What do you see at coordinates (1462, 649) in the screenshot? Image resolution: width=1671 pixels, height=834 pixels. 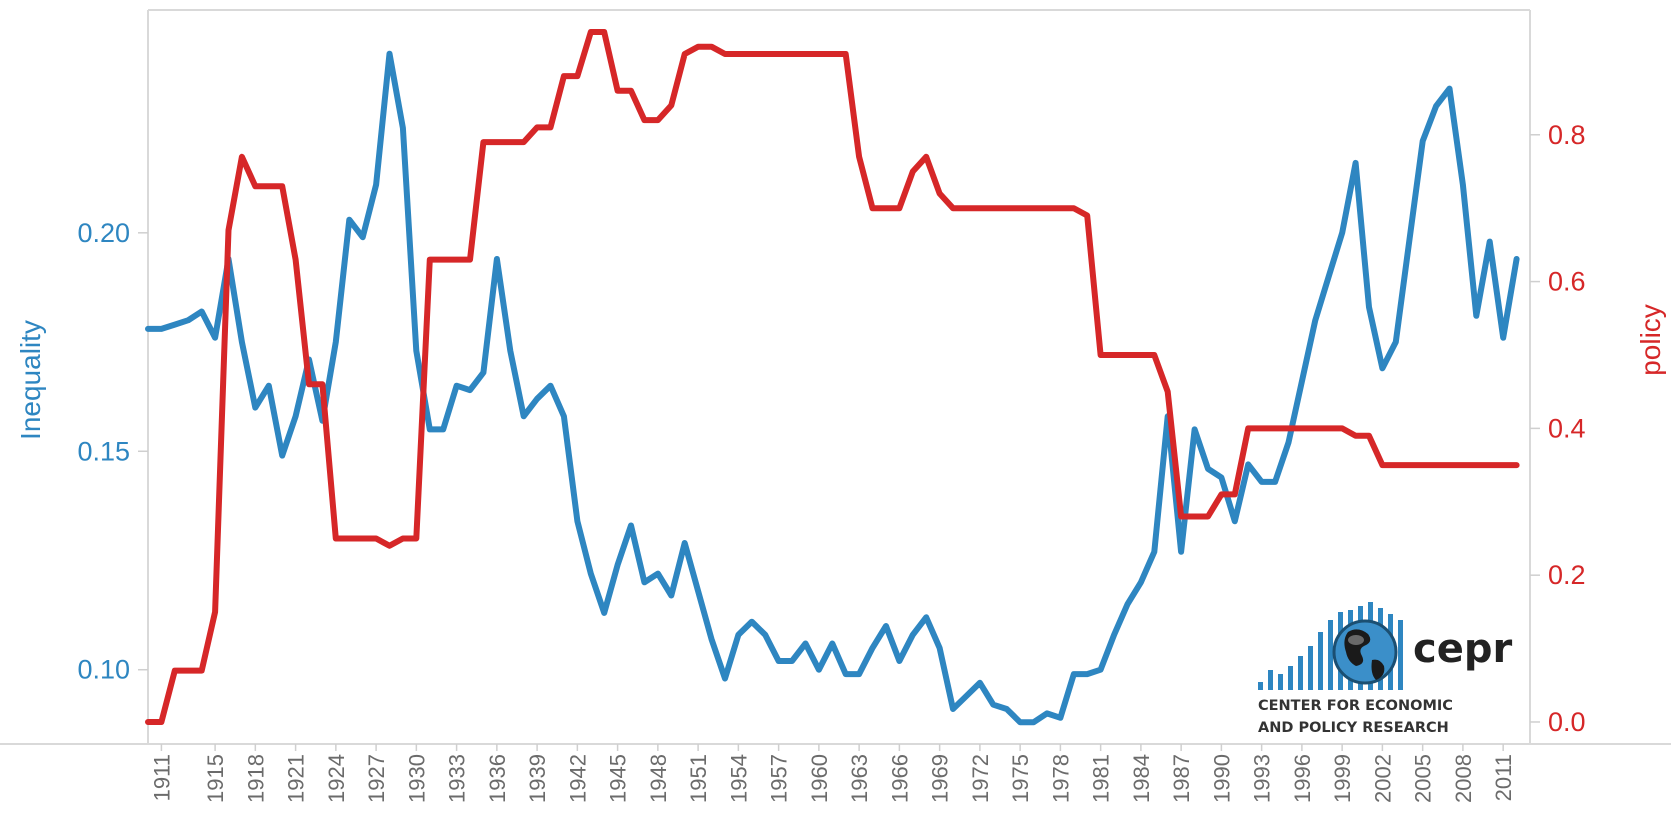 I see `logo-name: cepr` at bounding box center [1462, 649].